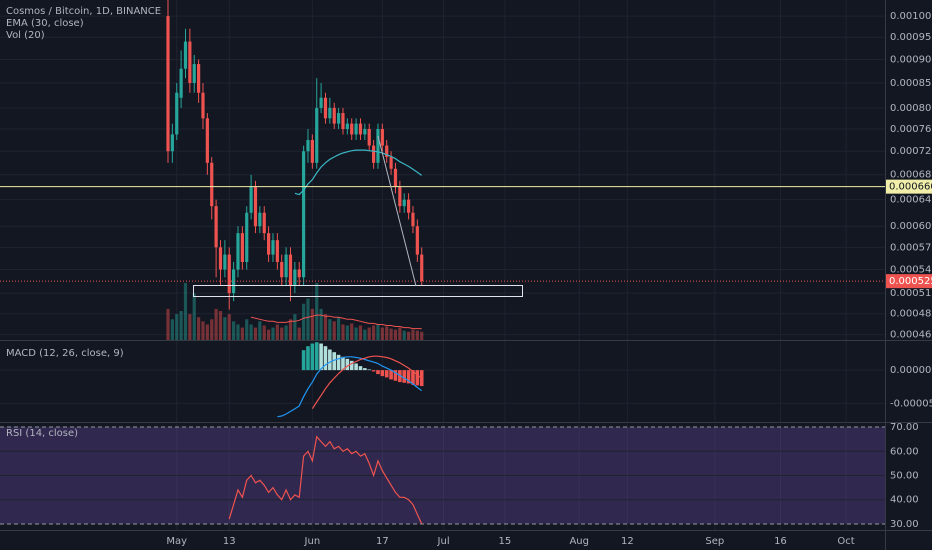  What do you see at coordinates (911, 403) in the screenshot?
I see `y-tick-label: -0.0000500` at bounding box center [911, 403].